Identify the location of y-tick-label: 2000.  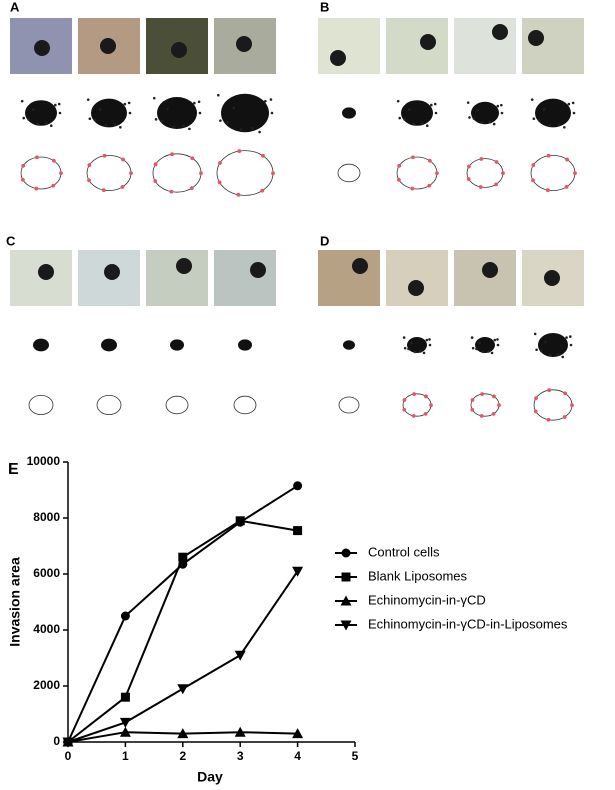
(46, 685).